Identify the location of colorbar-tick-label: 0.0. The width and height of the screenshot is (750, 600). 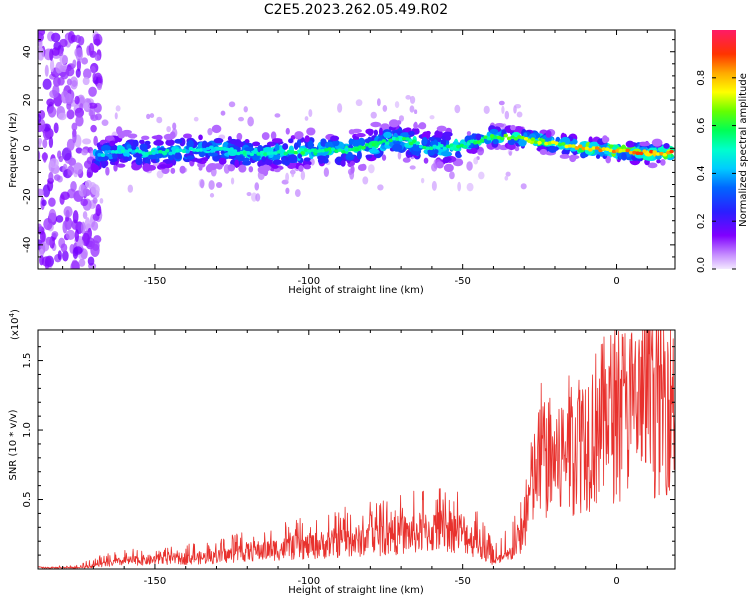
(701, 265).